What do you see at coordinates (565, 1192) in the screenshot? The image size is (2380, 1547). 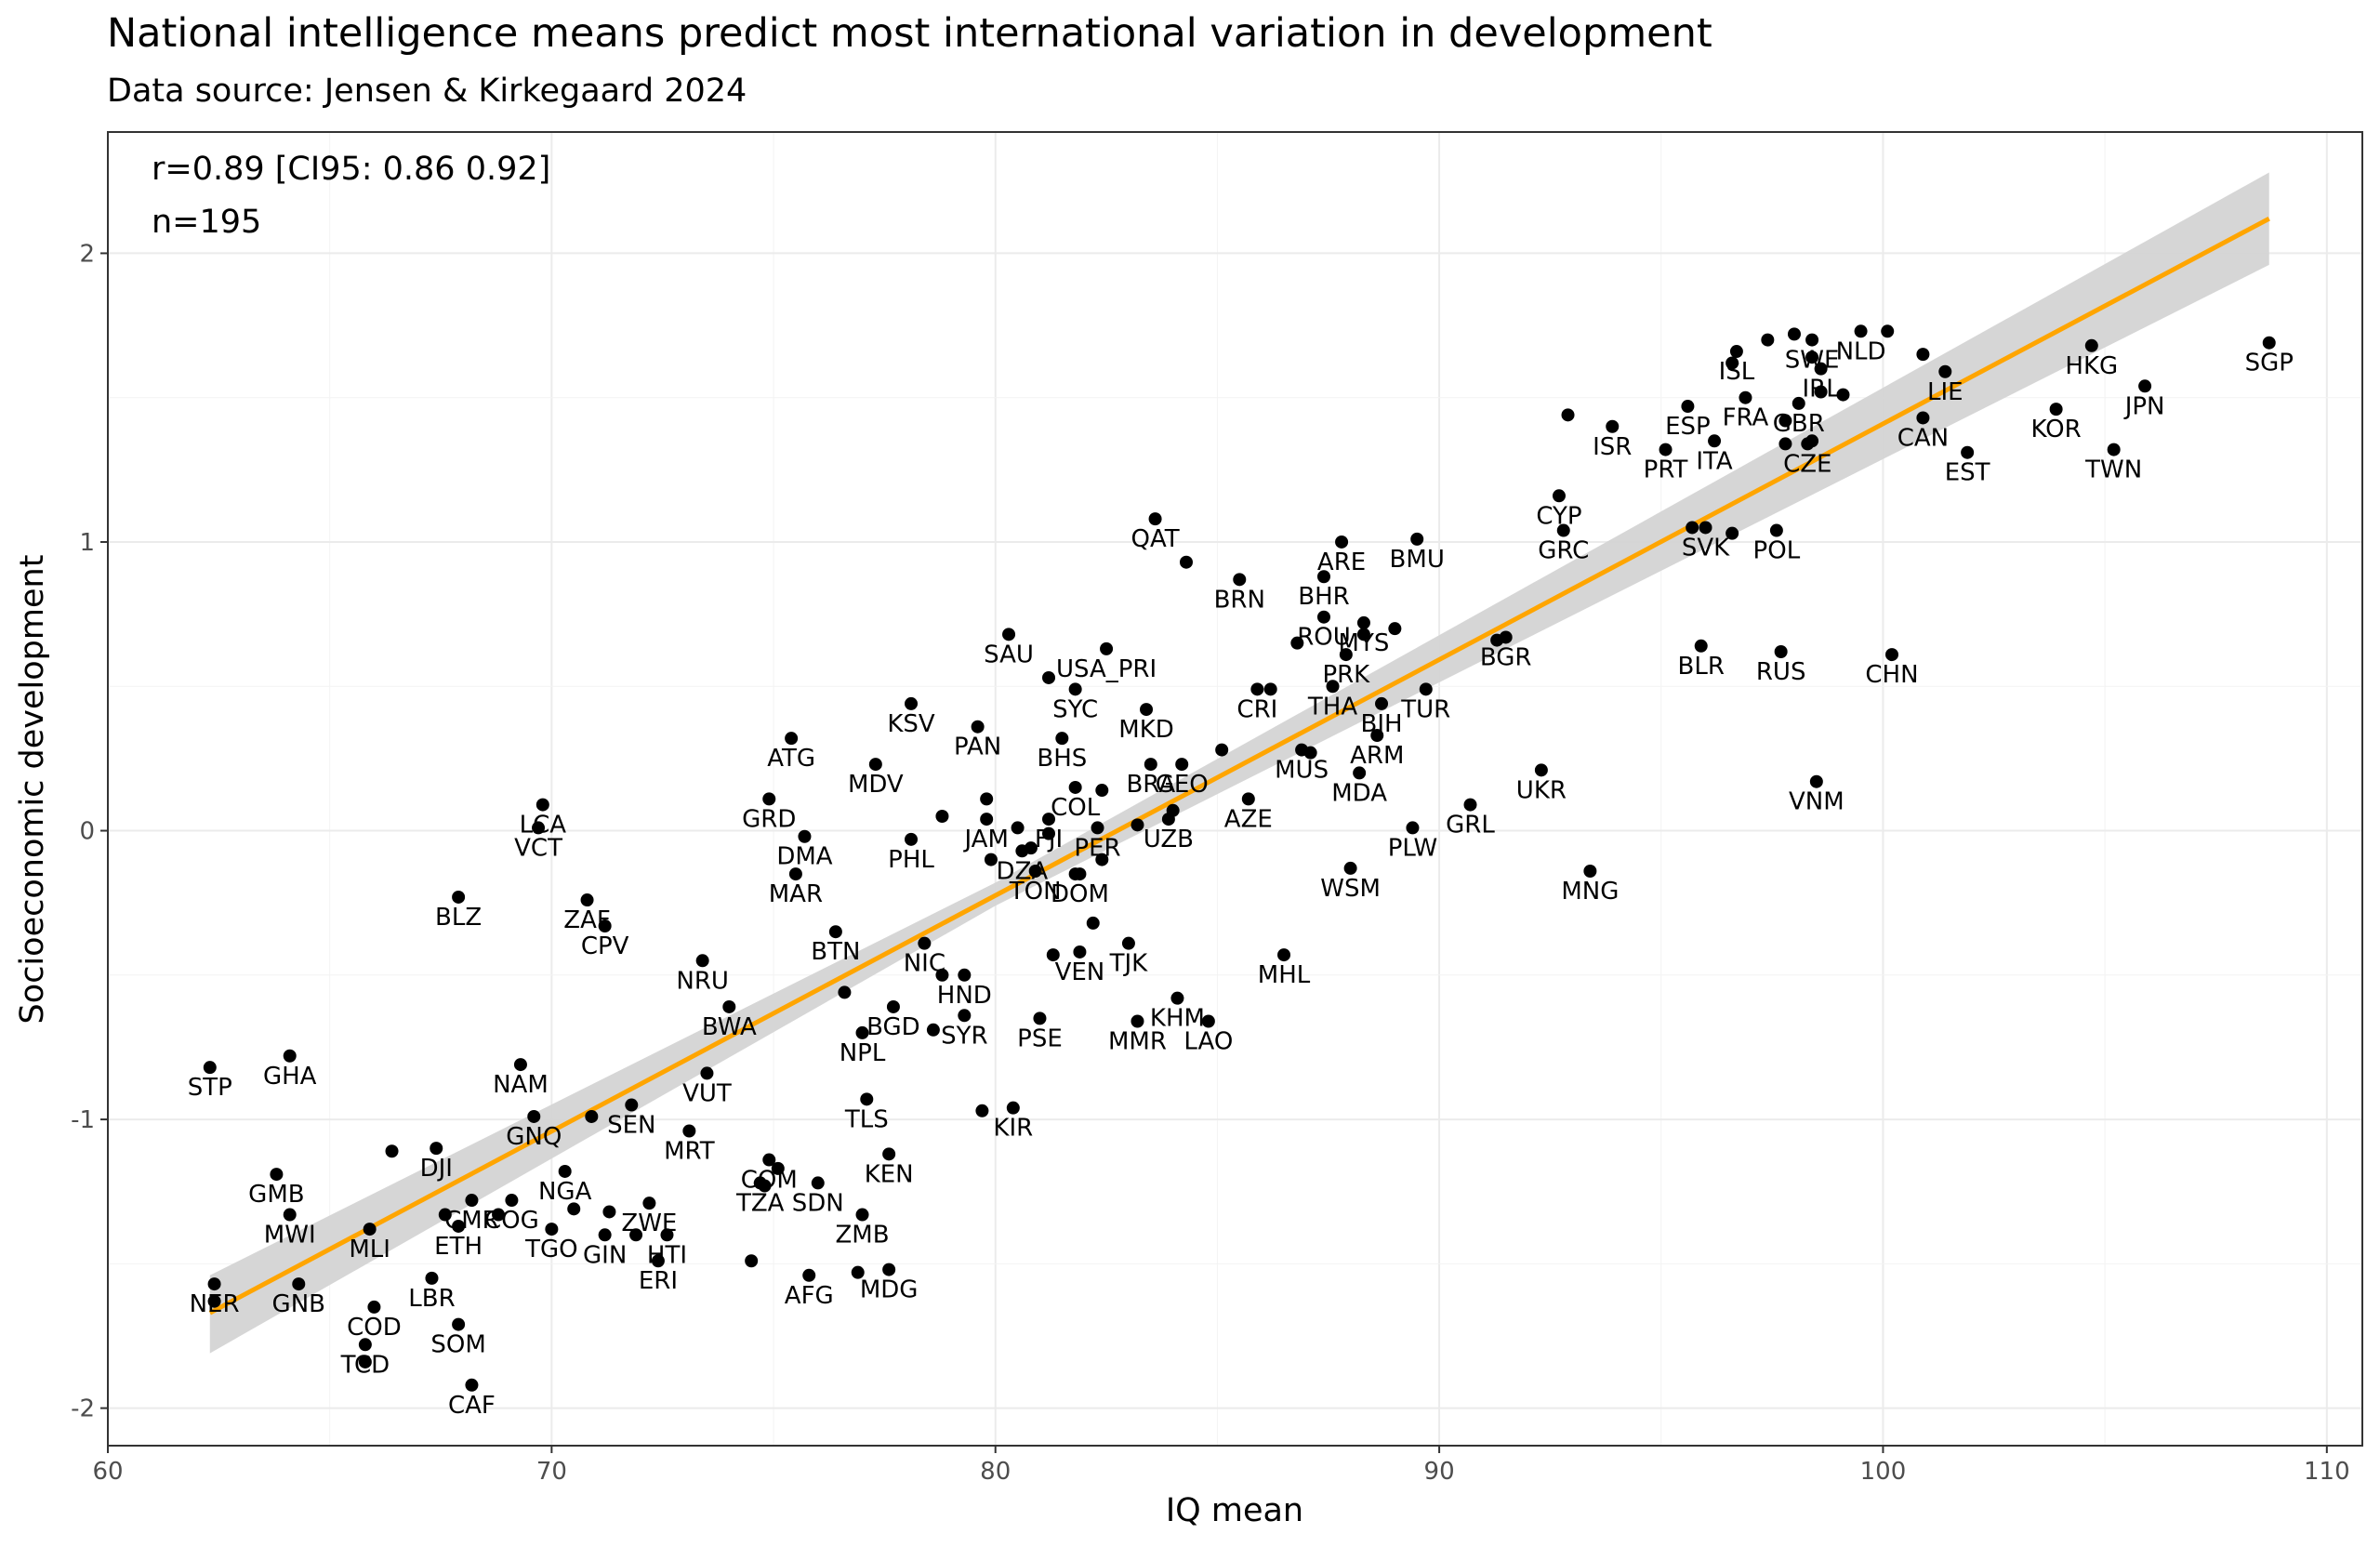 I see `label-nga: NGA` at bounding box center [565, 1192].